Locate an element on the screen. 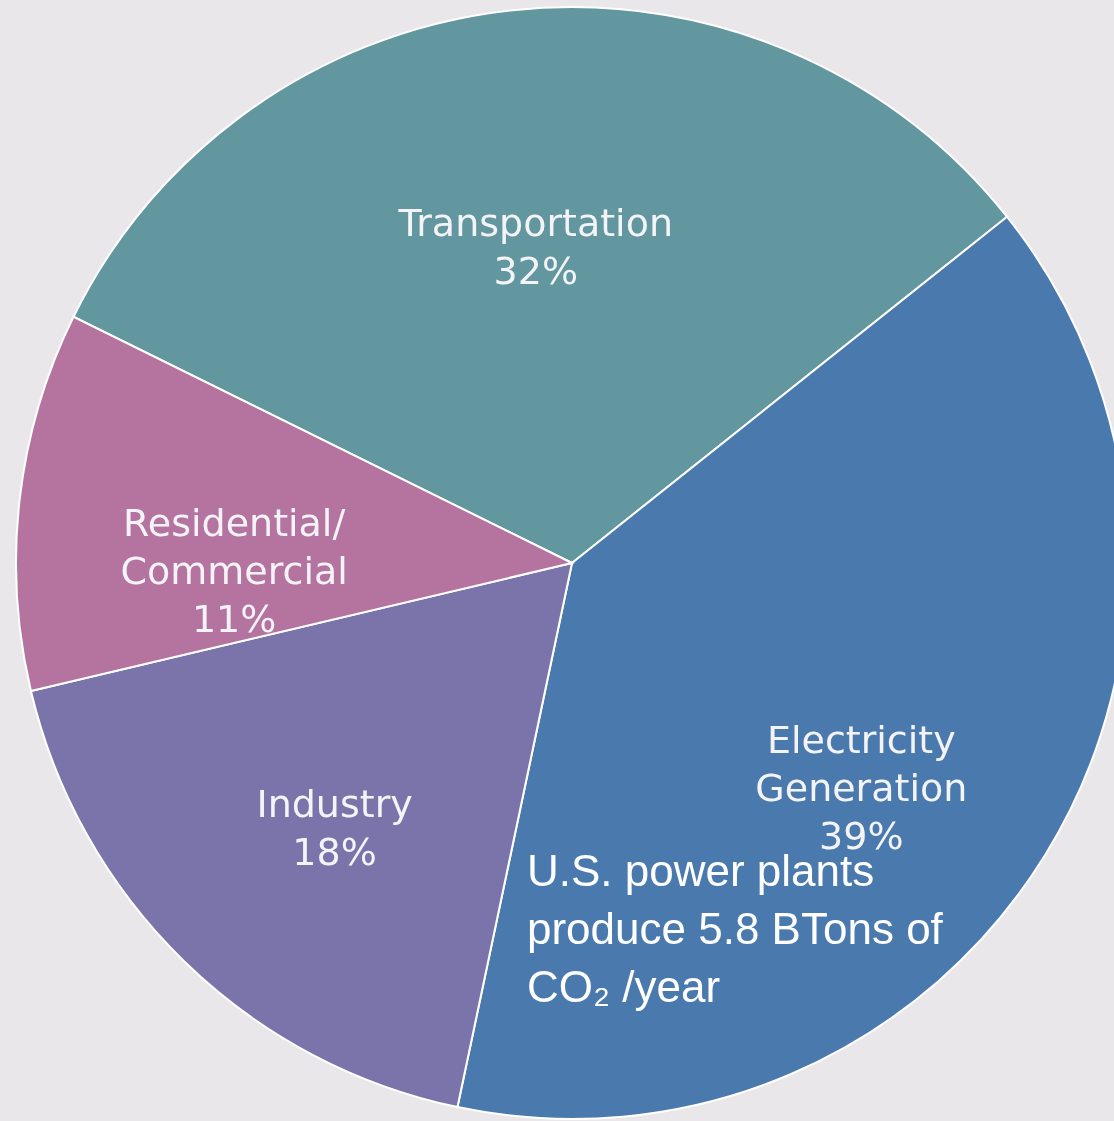 The image size is (1114, 1121). data-label: 18% is located at coordinates (334, 852).